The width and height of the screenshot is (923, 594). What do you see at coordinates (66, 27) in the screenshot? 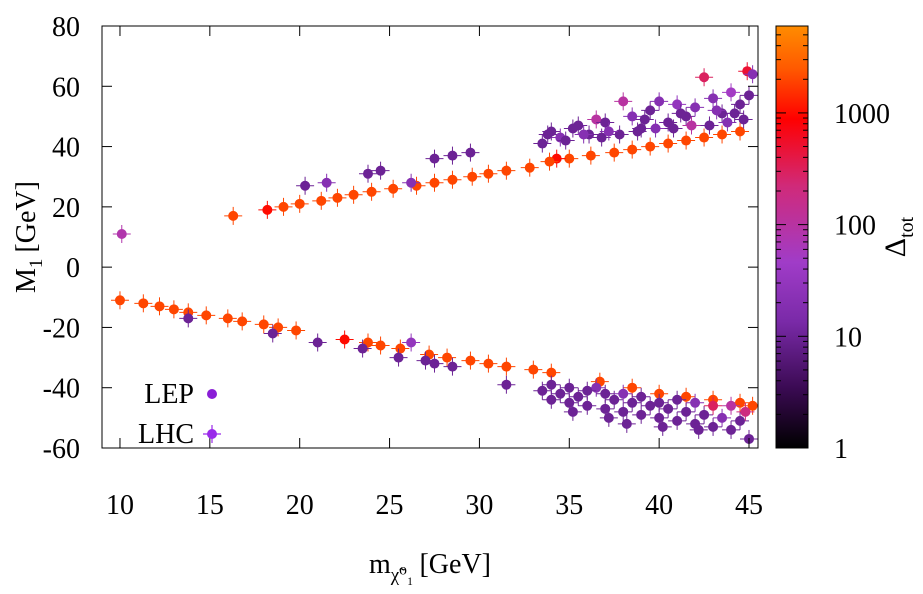
I see `y-tick-label: 80` at bounding box center [66, 27].